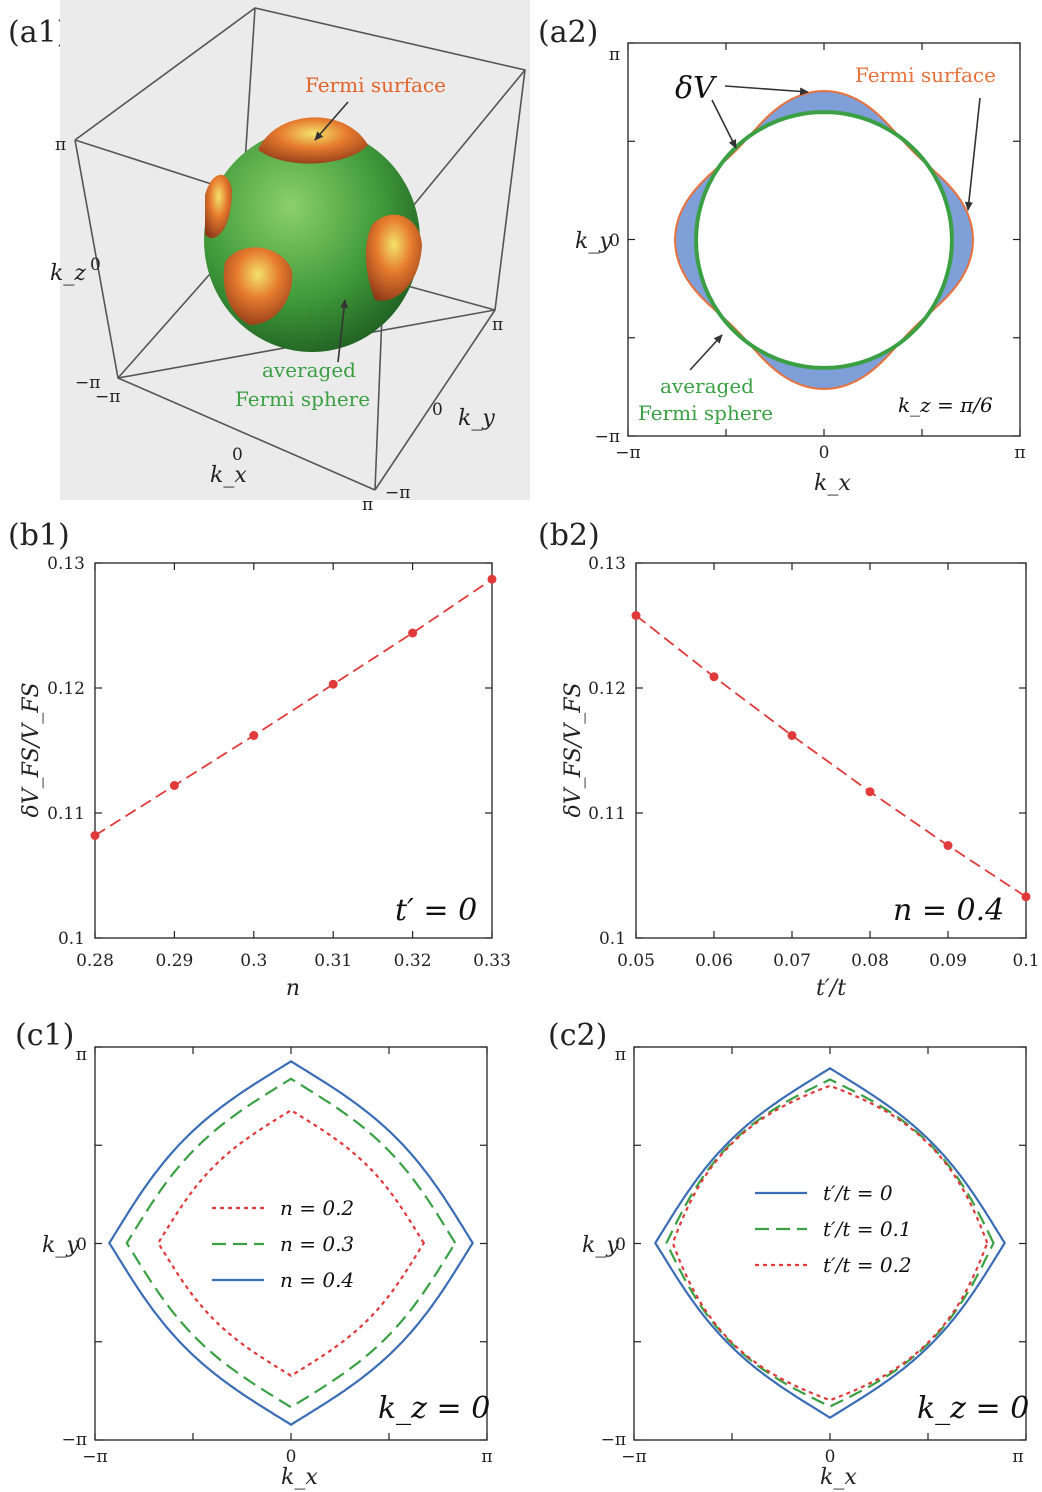 The image size is (1042, 1492). What do you see at coordinates (367, 505) in the screenshot?
I see `a1-kx-tick-pi: π` at bounding box center [367, 505].